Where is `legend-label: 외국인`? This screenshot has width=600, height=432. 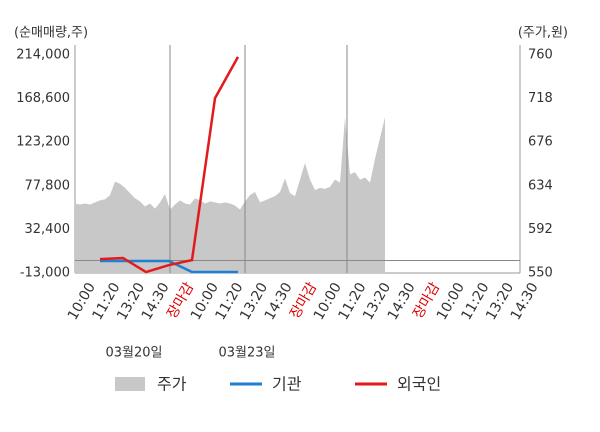 legend-label: 외국인 is located at coordinates (419, 384).